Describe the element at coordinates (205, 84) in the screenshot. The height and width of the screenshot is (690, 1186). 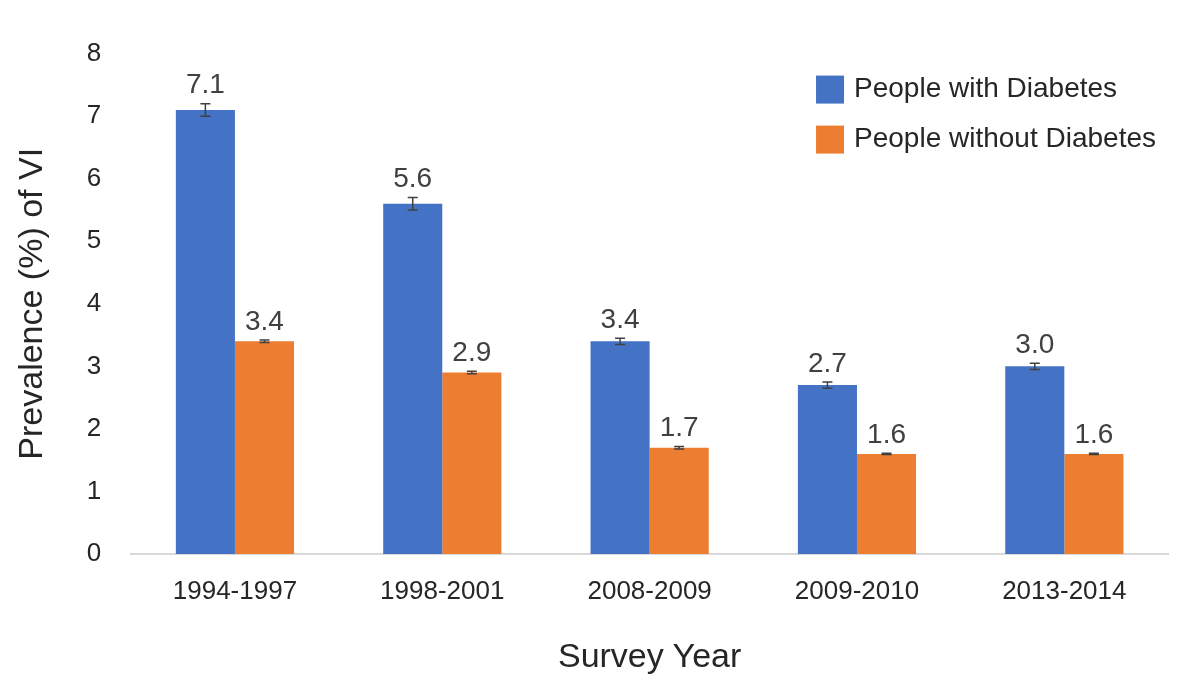
I see `data-label: 7.1` at that location.